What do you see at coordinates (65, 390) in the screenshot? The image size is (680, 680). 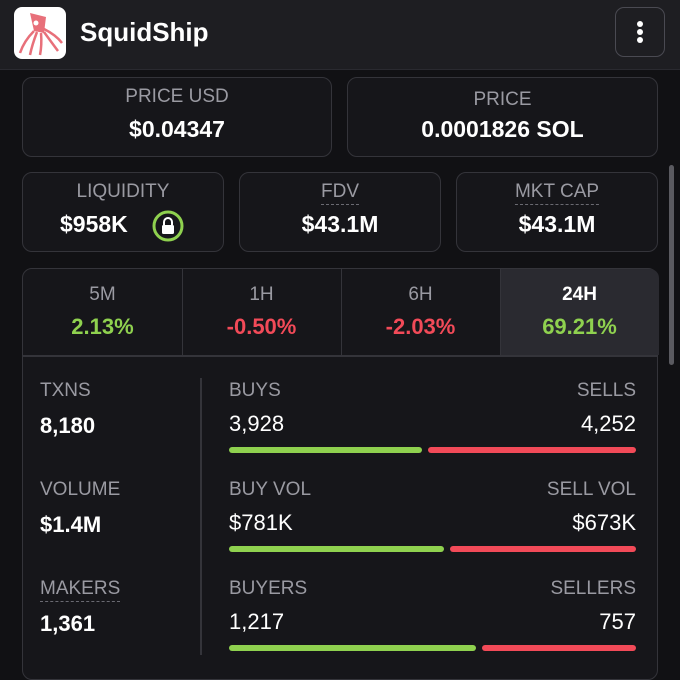 I see `stat-label: TXNS` at bounding box center [65, 390].